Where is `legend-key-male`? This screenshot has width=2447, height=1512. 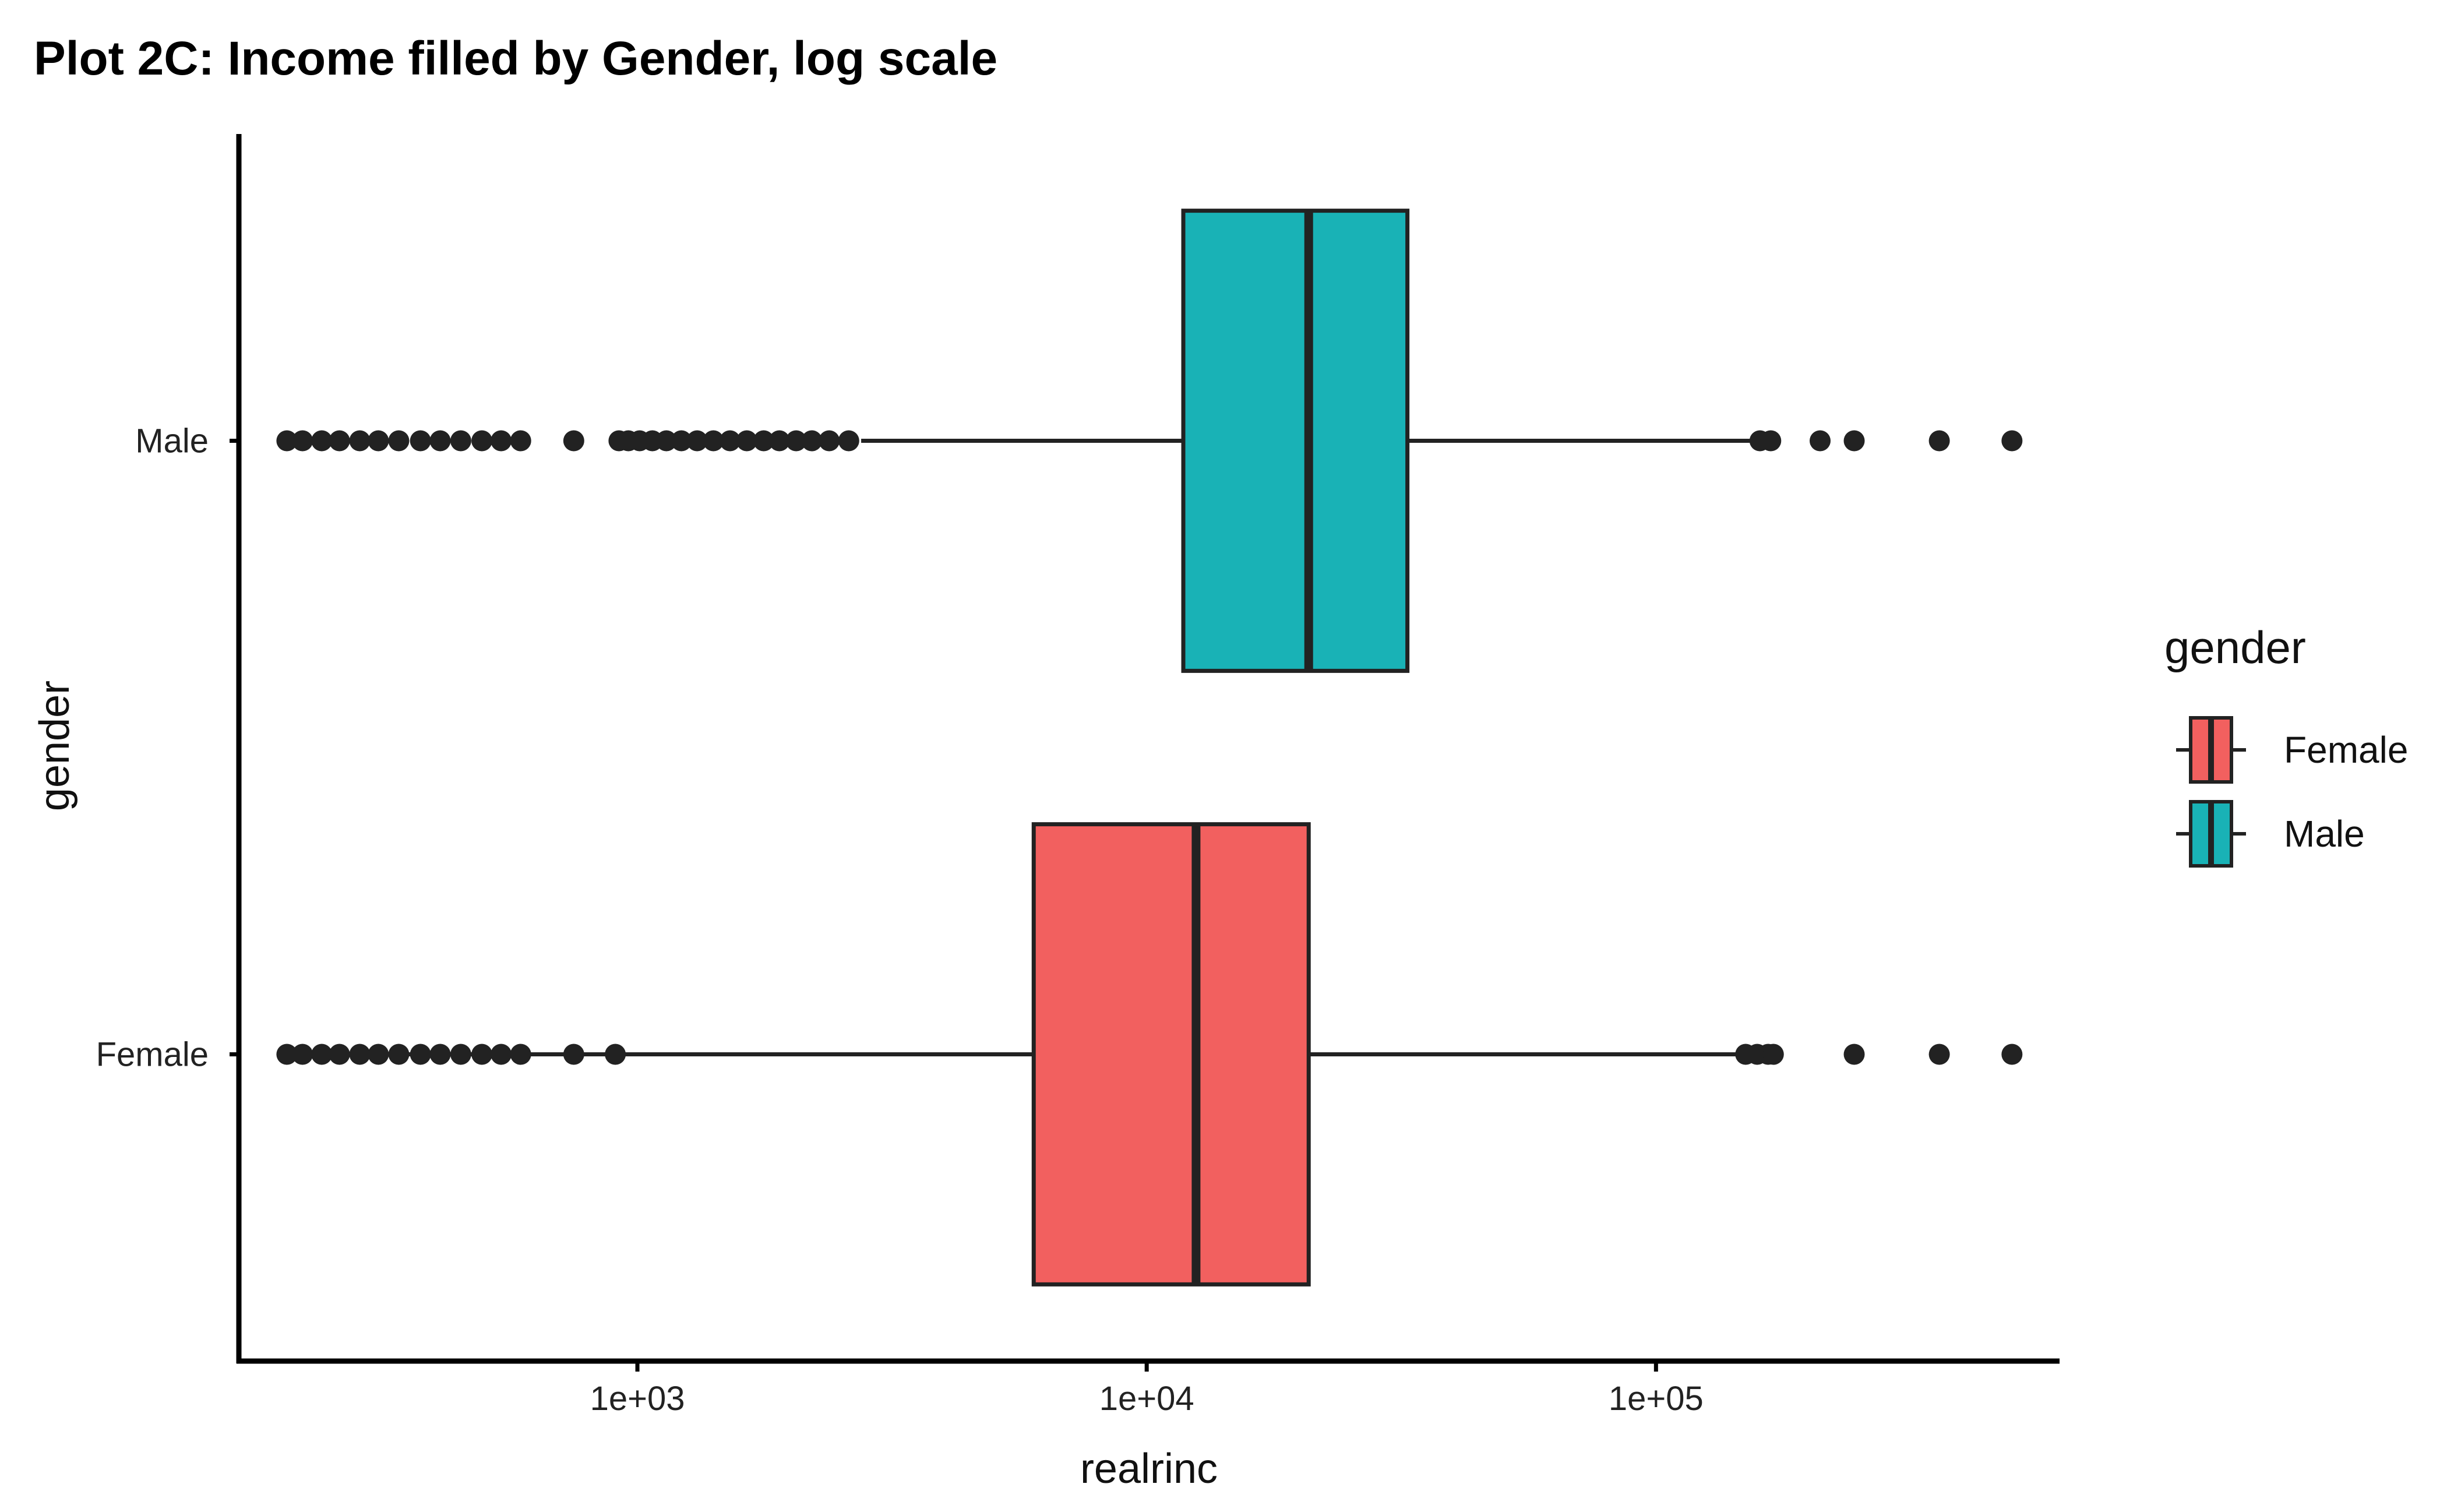 legend-key-male is located at coordinates (2211, 834).